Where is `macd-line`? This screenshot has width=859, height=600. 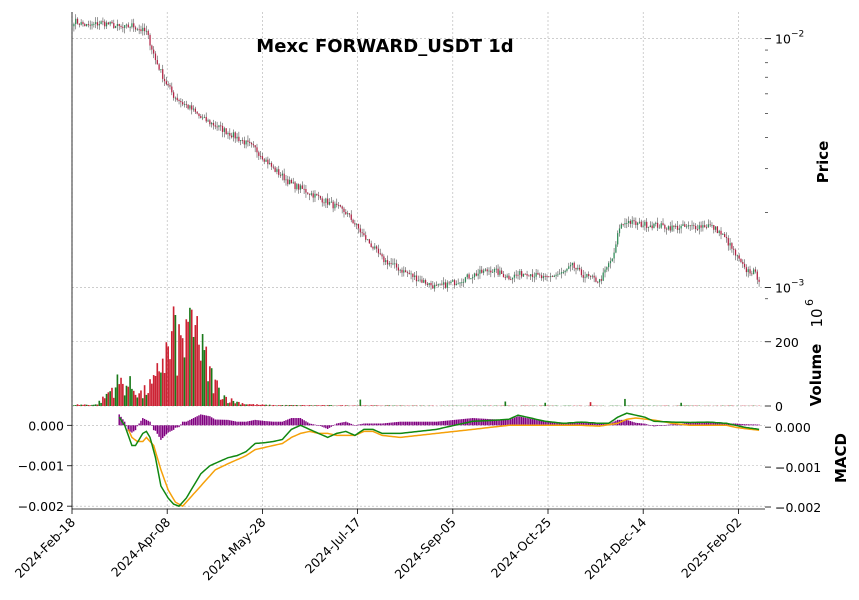
macd-line is located at coordinates (439, 460).